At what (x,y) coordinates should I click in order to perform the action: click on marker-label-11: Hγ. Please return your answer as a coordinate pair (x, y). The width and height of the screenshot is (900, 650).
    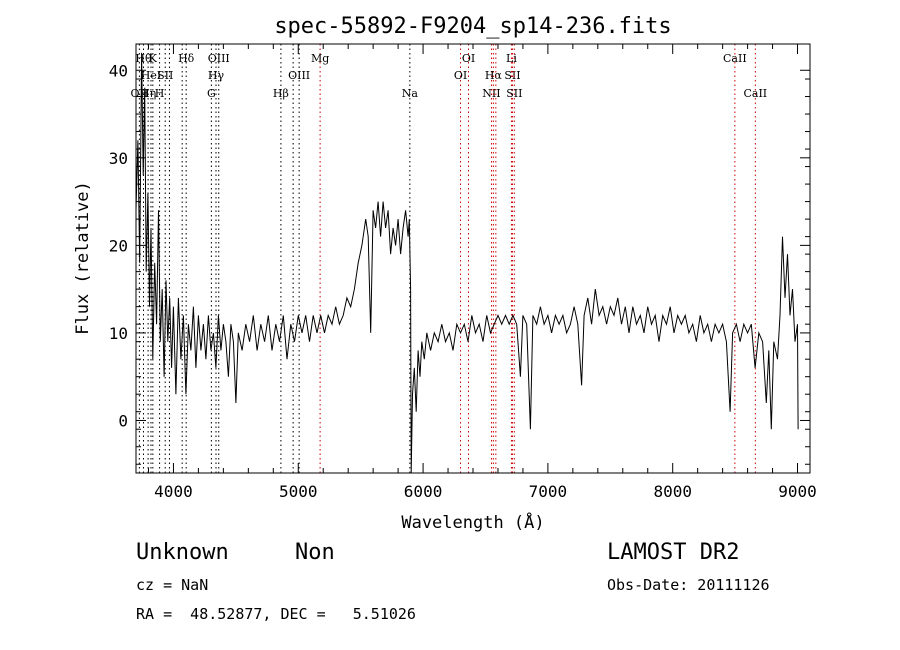
    Looking at the image, I should click on (216, 75).